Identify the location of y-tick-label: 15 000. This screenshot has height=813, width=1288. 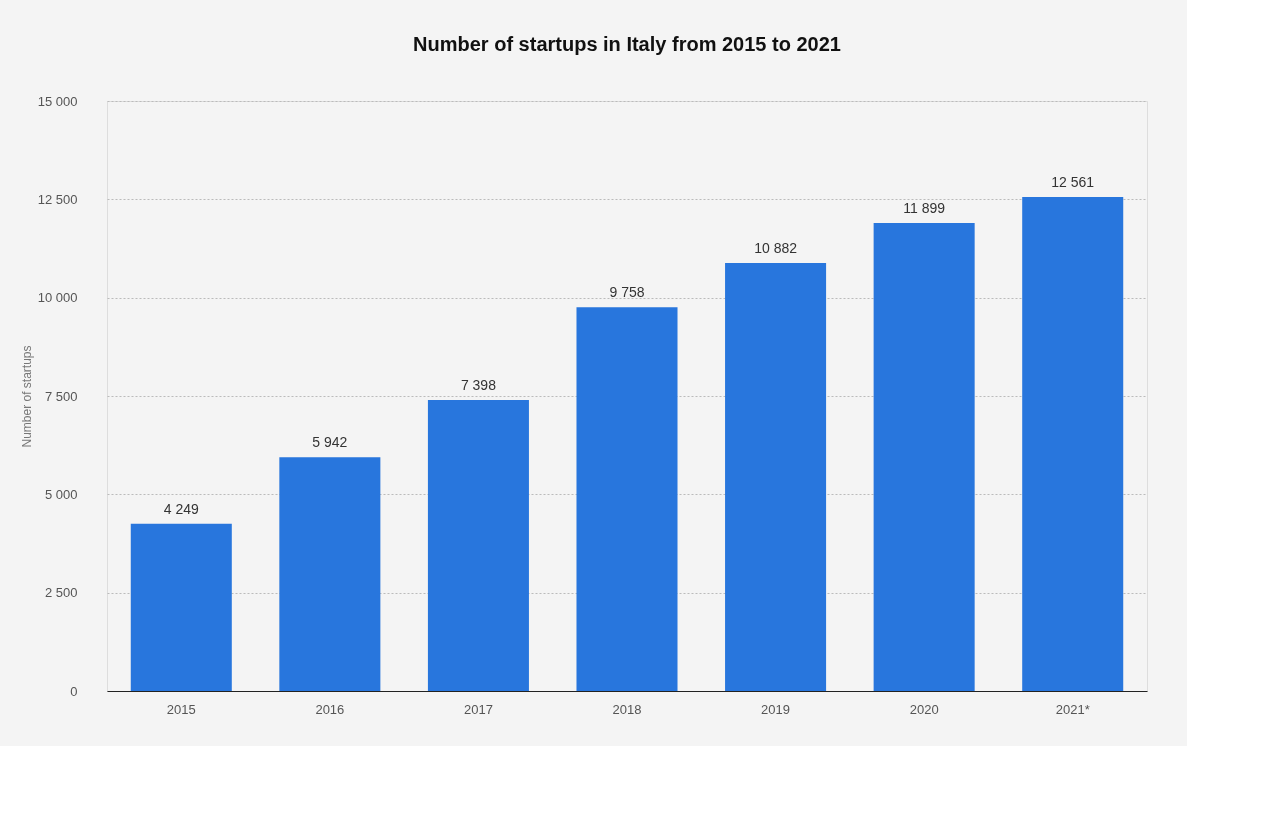
(57, 101).